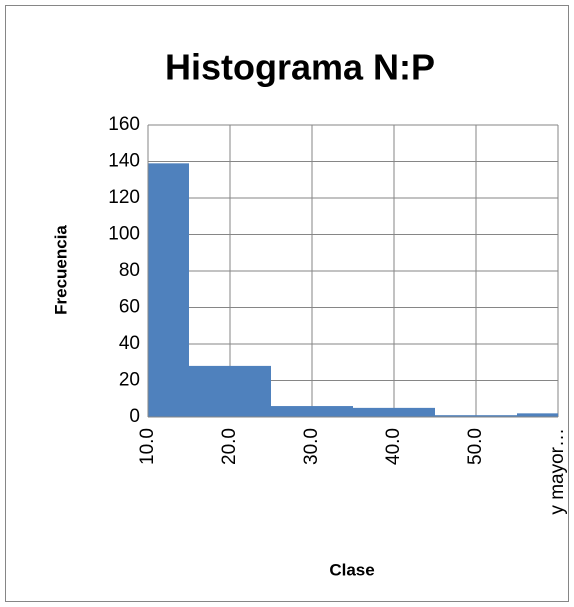  Describe the element at coordinates (351, 569) in the screenshot. I see `x-axis-label: Clase` at that location.